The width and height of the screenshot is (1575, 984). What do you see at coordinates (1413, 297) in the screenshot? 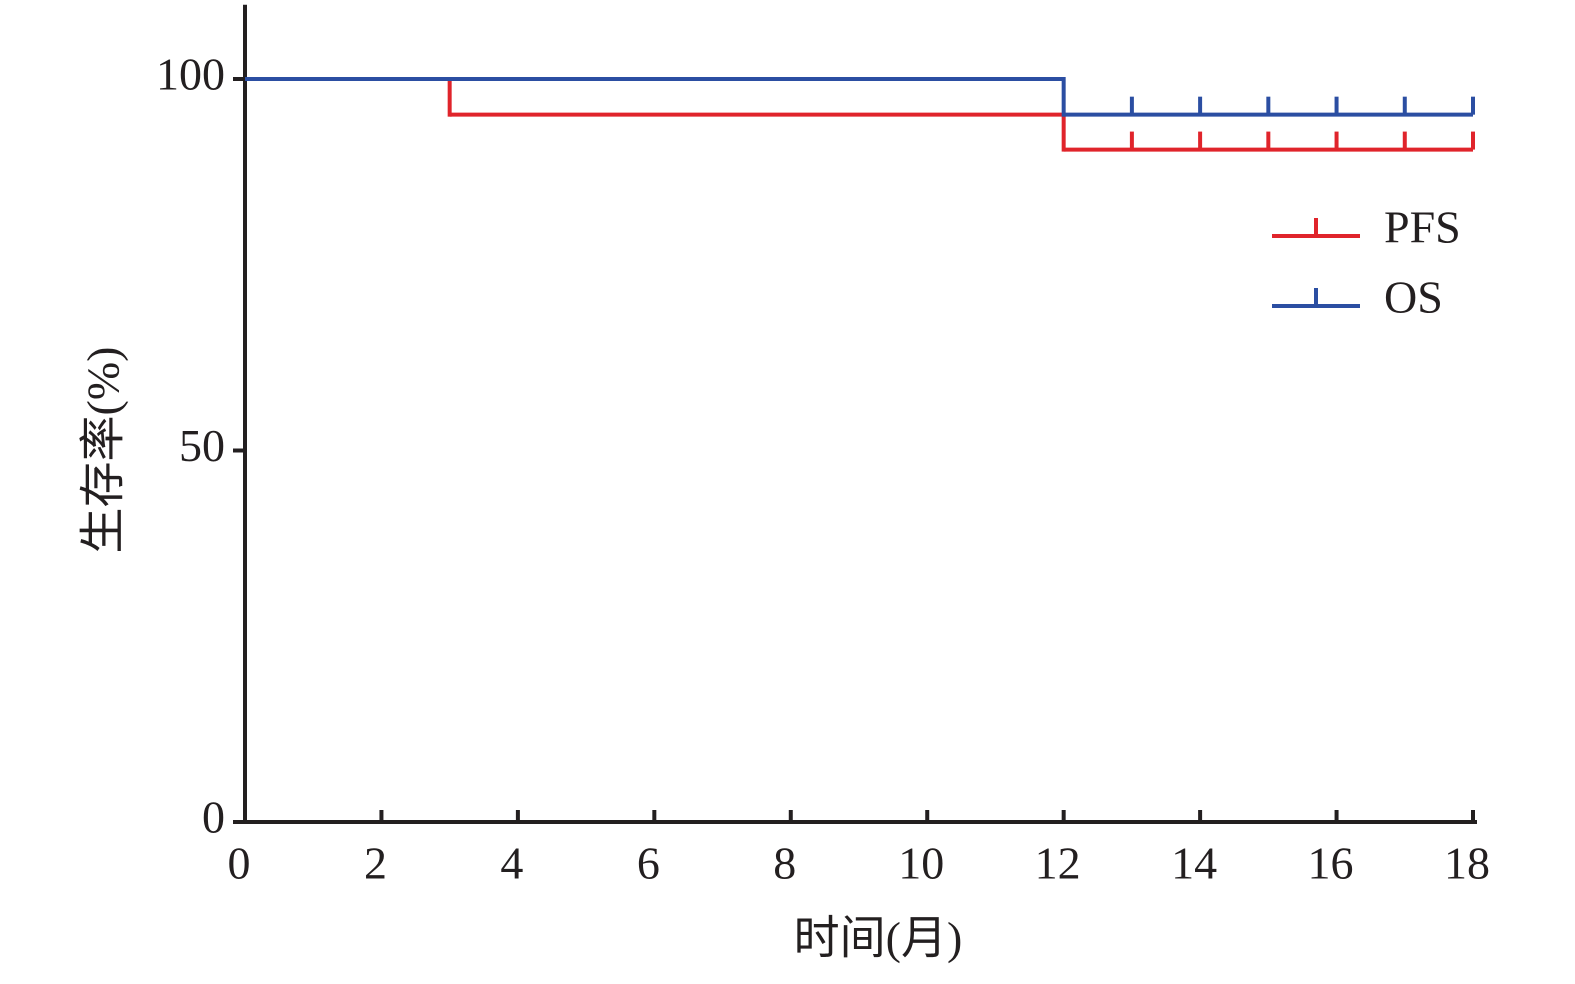
I see `legend-label: OS` at bounding box center [1413, 297].